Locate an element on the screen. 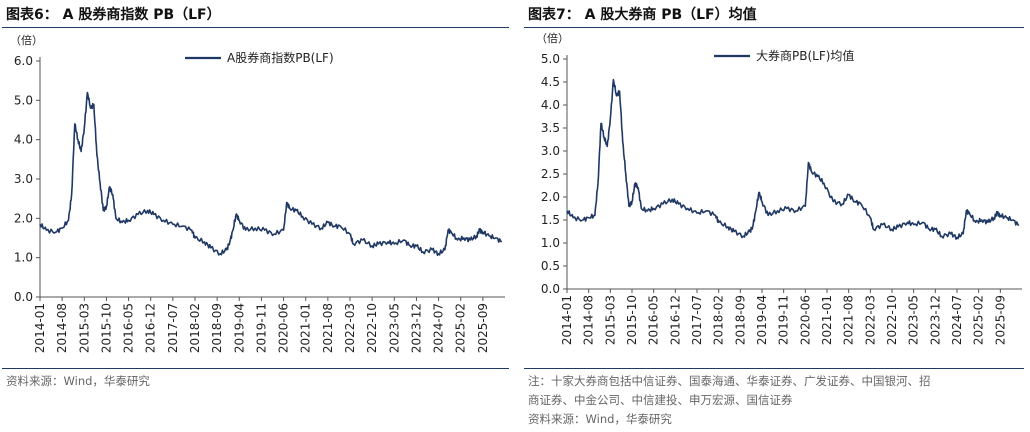 Image resolution: width=1030 pixels, height=432 pixels. chart-title: 图表7： A 股大券商 PB（LF）均值 is located at coordinates (642, 15).